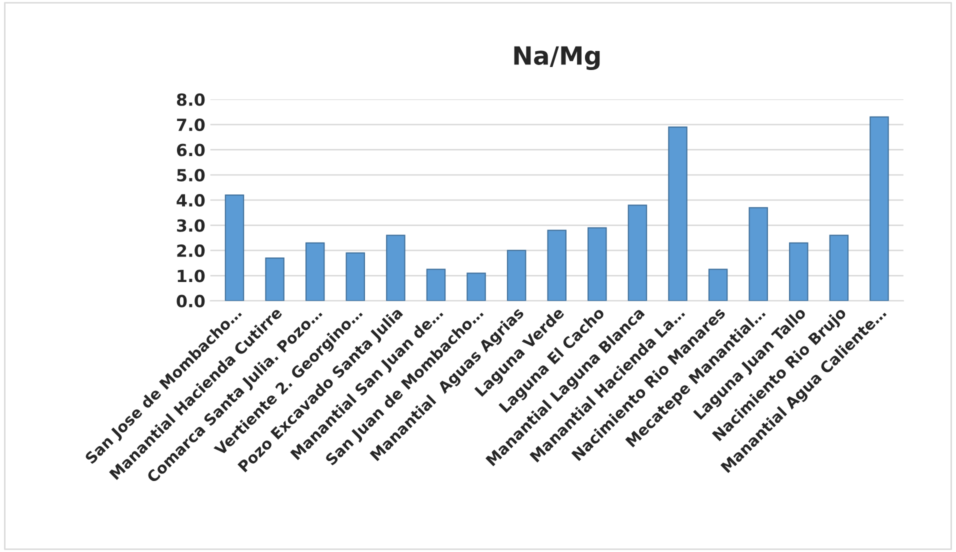 The image size is (956, 552). Describe the element at coordinates (191, 251) in the screenshot. I see `y-tick-label: 2.0` at that location.